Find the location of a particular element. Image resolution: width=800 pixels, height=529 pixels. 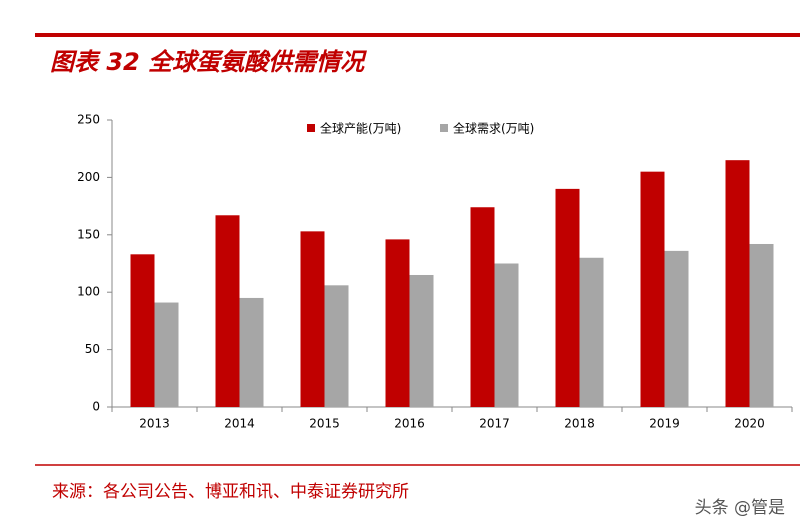

x-tick-label: 2013 is located at coordinates (154, 424).